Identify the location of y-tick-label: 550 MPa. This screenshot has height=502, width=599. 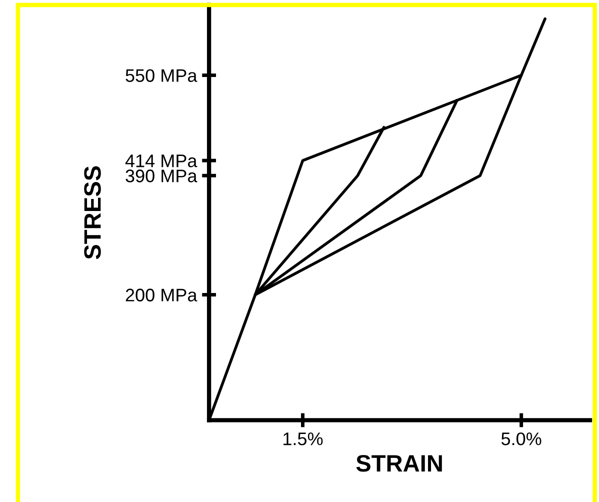
(162, 75).